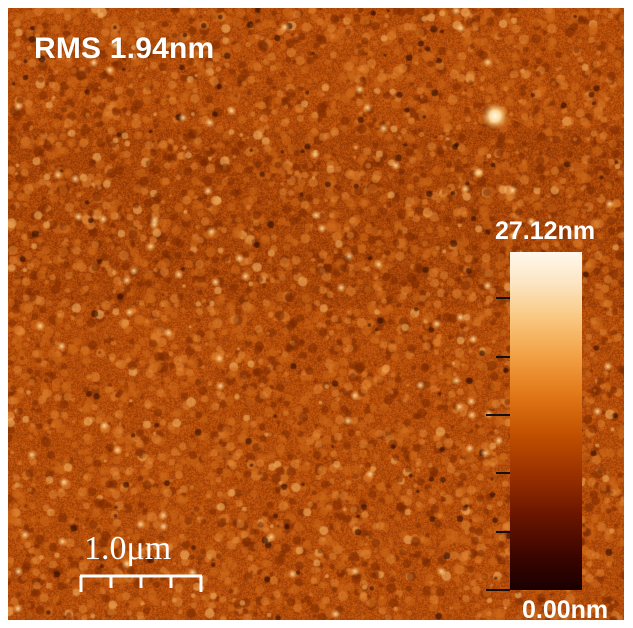 The height and width of the screenshot is (628, 633). Describe the element at coordinates (565, 608) in the screenshot. I see `colorbar-min-label: 0.00nm` at that location.